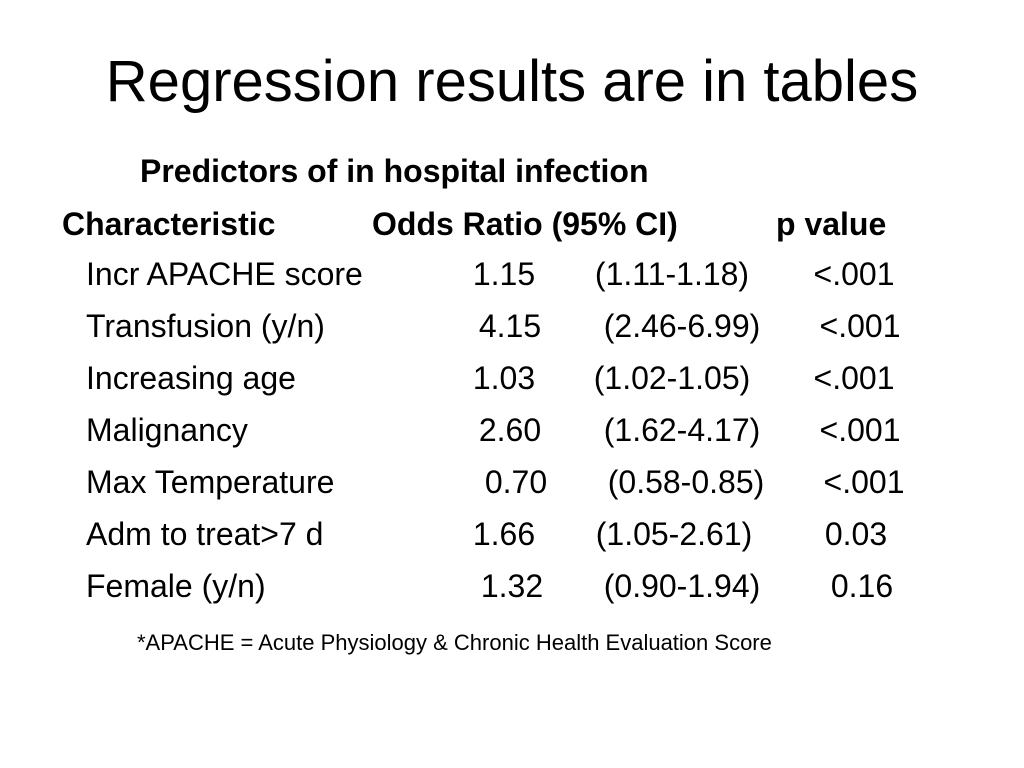 The width and height of the screenshot is (1024, 768). I want to click on table-row: Incr APACHE score 1.15 (1.11-1.18) <.001, so click(512, 274).